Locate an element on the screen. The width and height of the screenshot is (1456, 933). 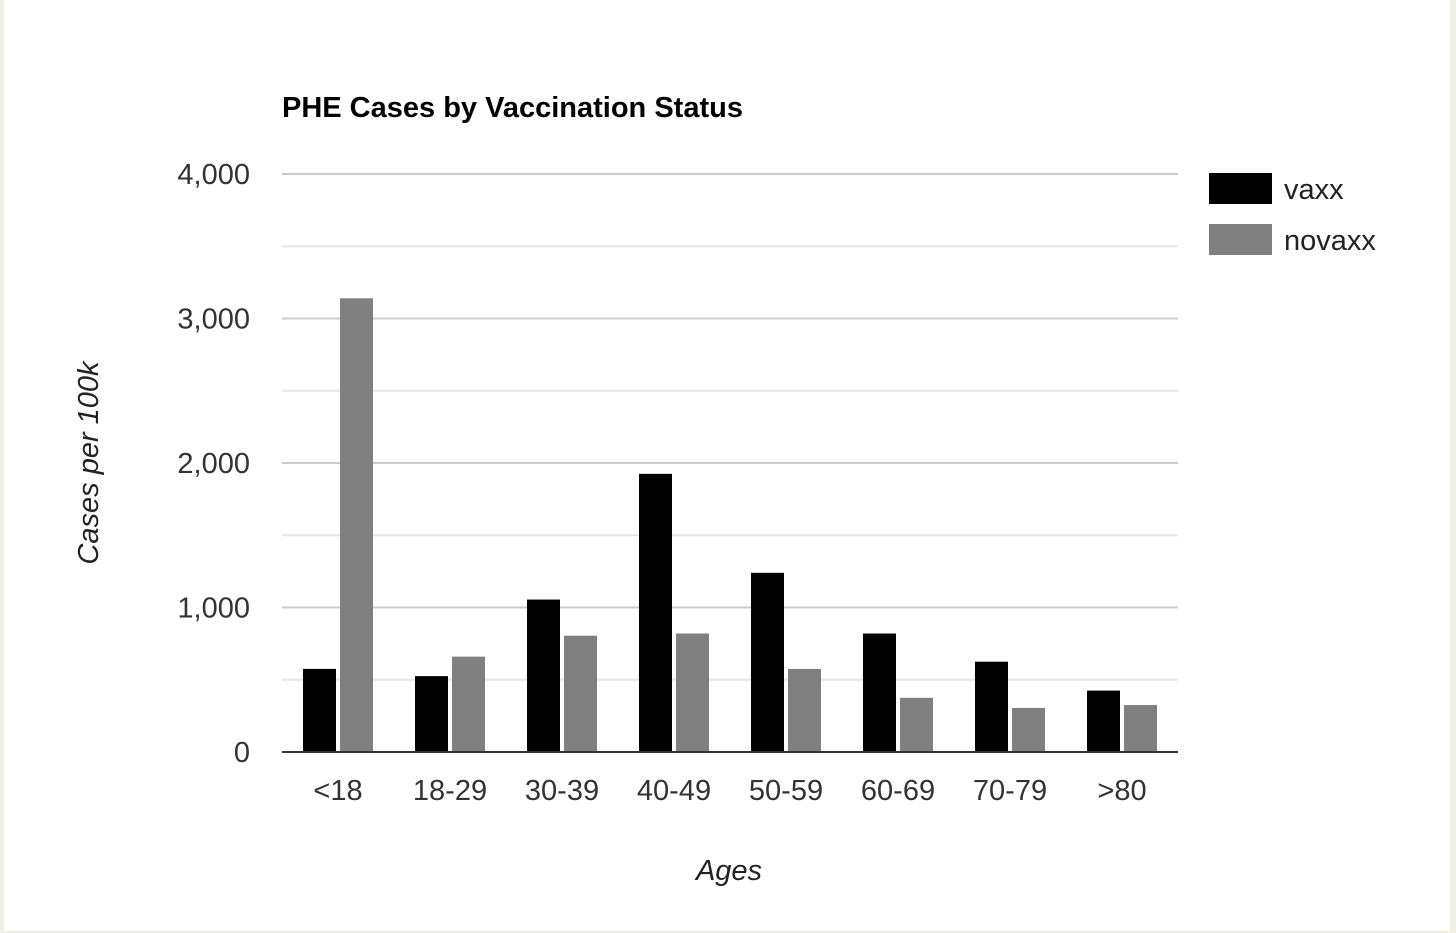
legend-swatch-novaxx is located at coordinates (1240, 239).